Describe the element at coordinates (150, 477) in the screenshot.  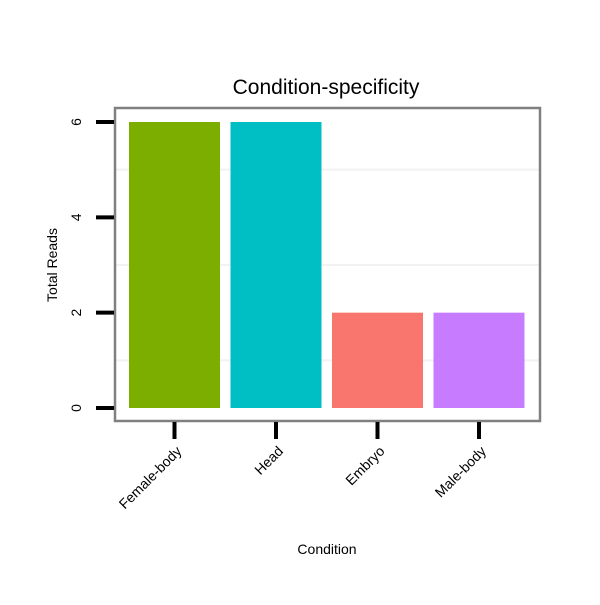
I see `x-tick-label: Female-body` at that location.